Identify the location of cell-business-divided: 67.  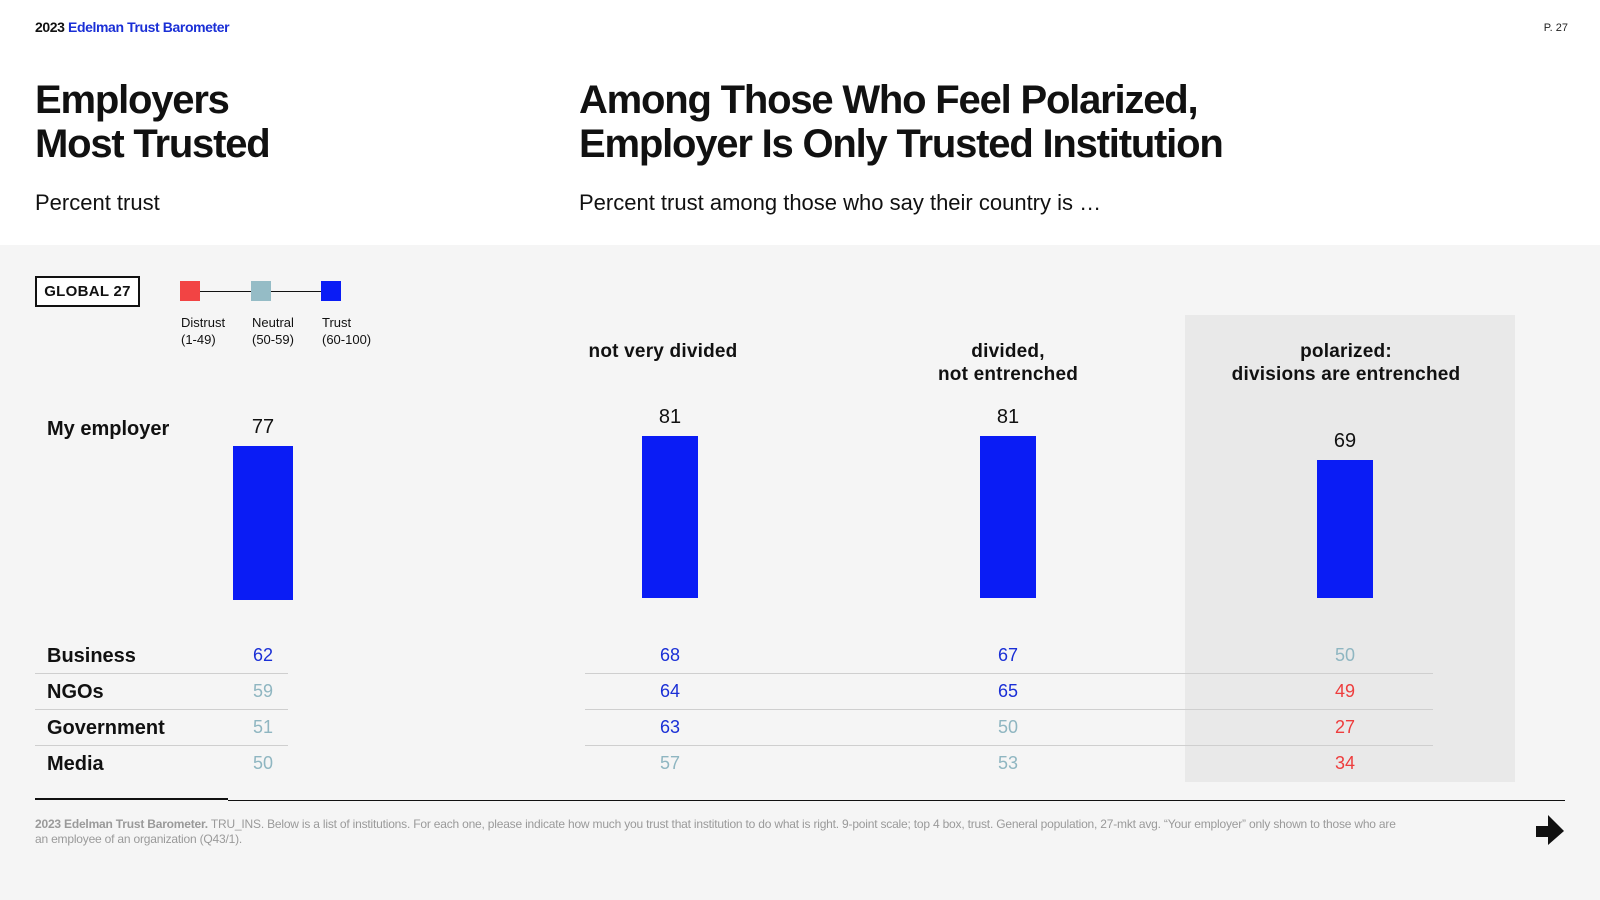
(1008, 655).